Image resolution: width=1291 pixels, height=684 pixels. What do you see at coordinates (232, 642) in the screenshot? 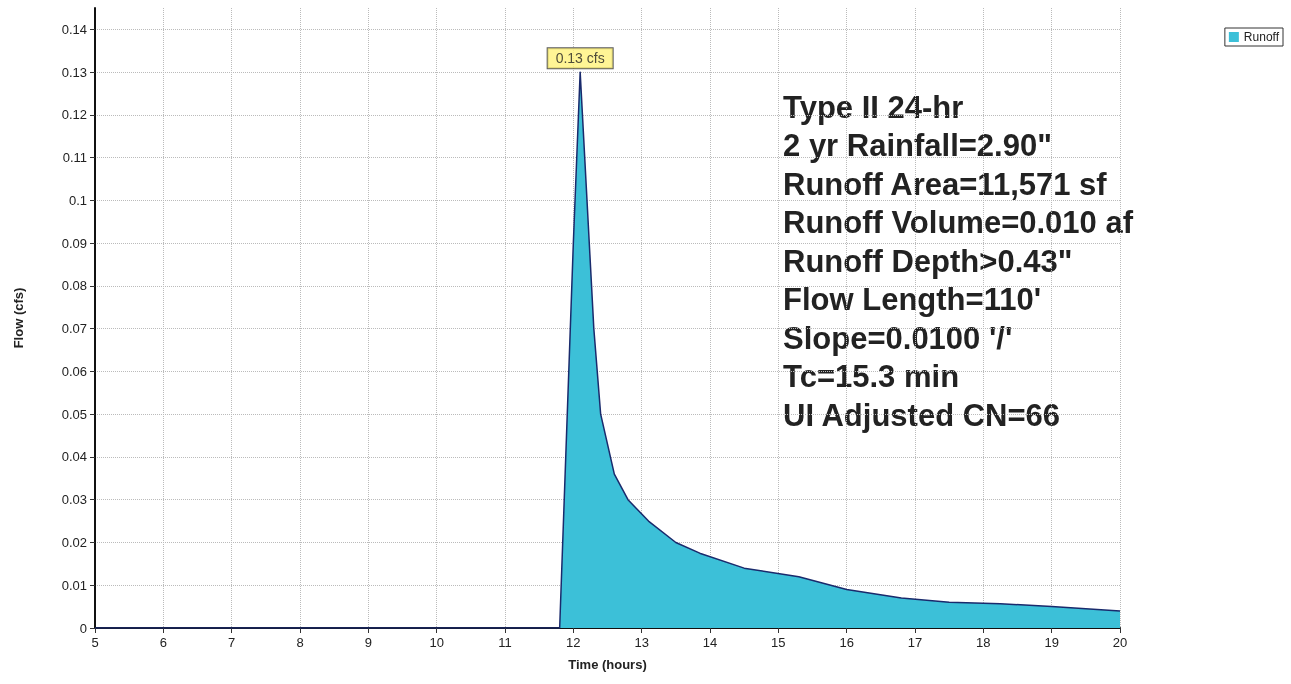
I see `x-tick-label: 7` at bounding box center [232, 642].